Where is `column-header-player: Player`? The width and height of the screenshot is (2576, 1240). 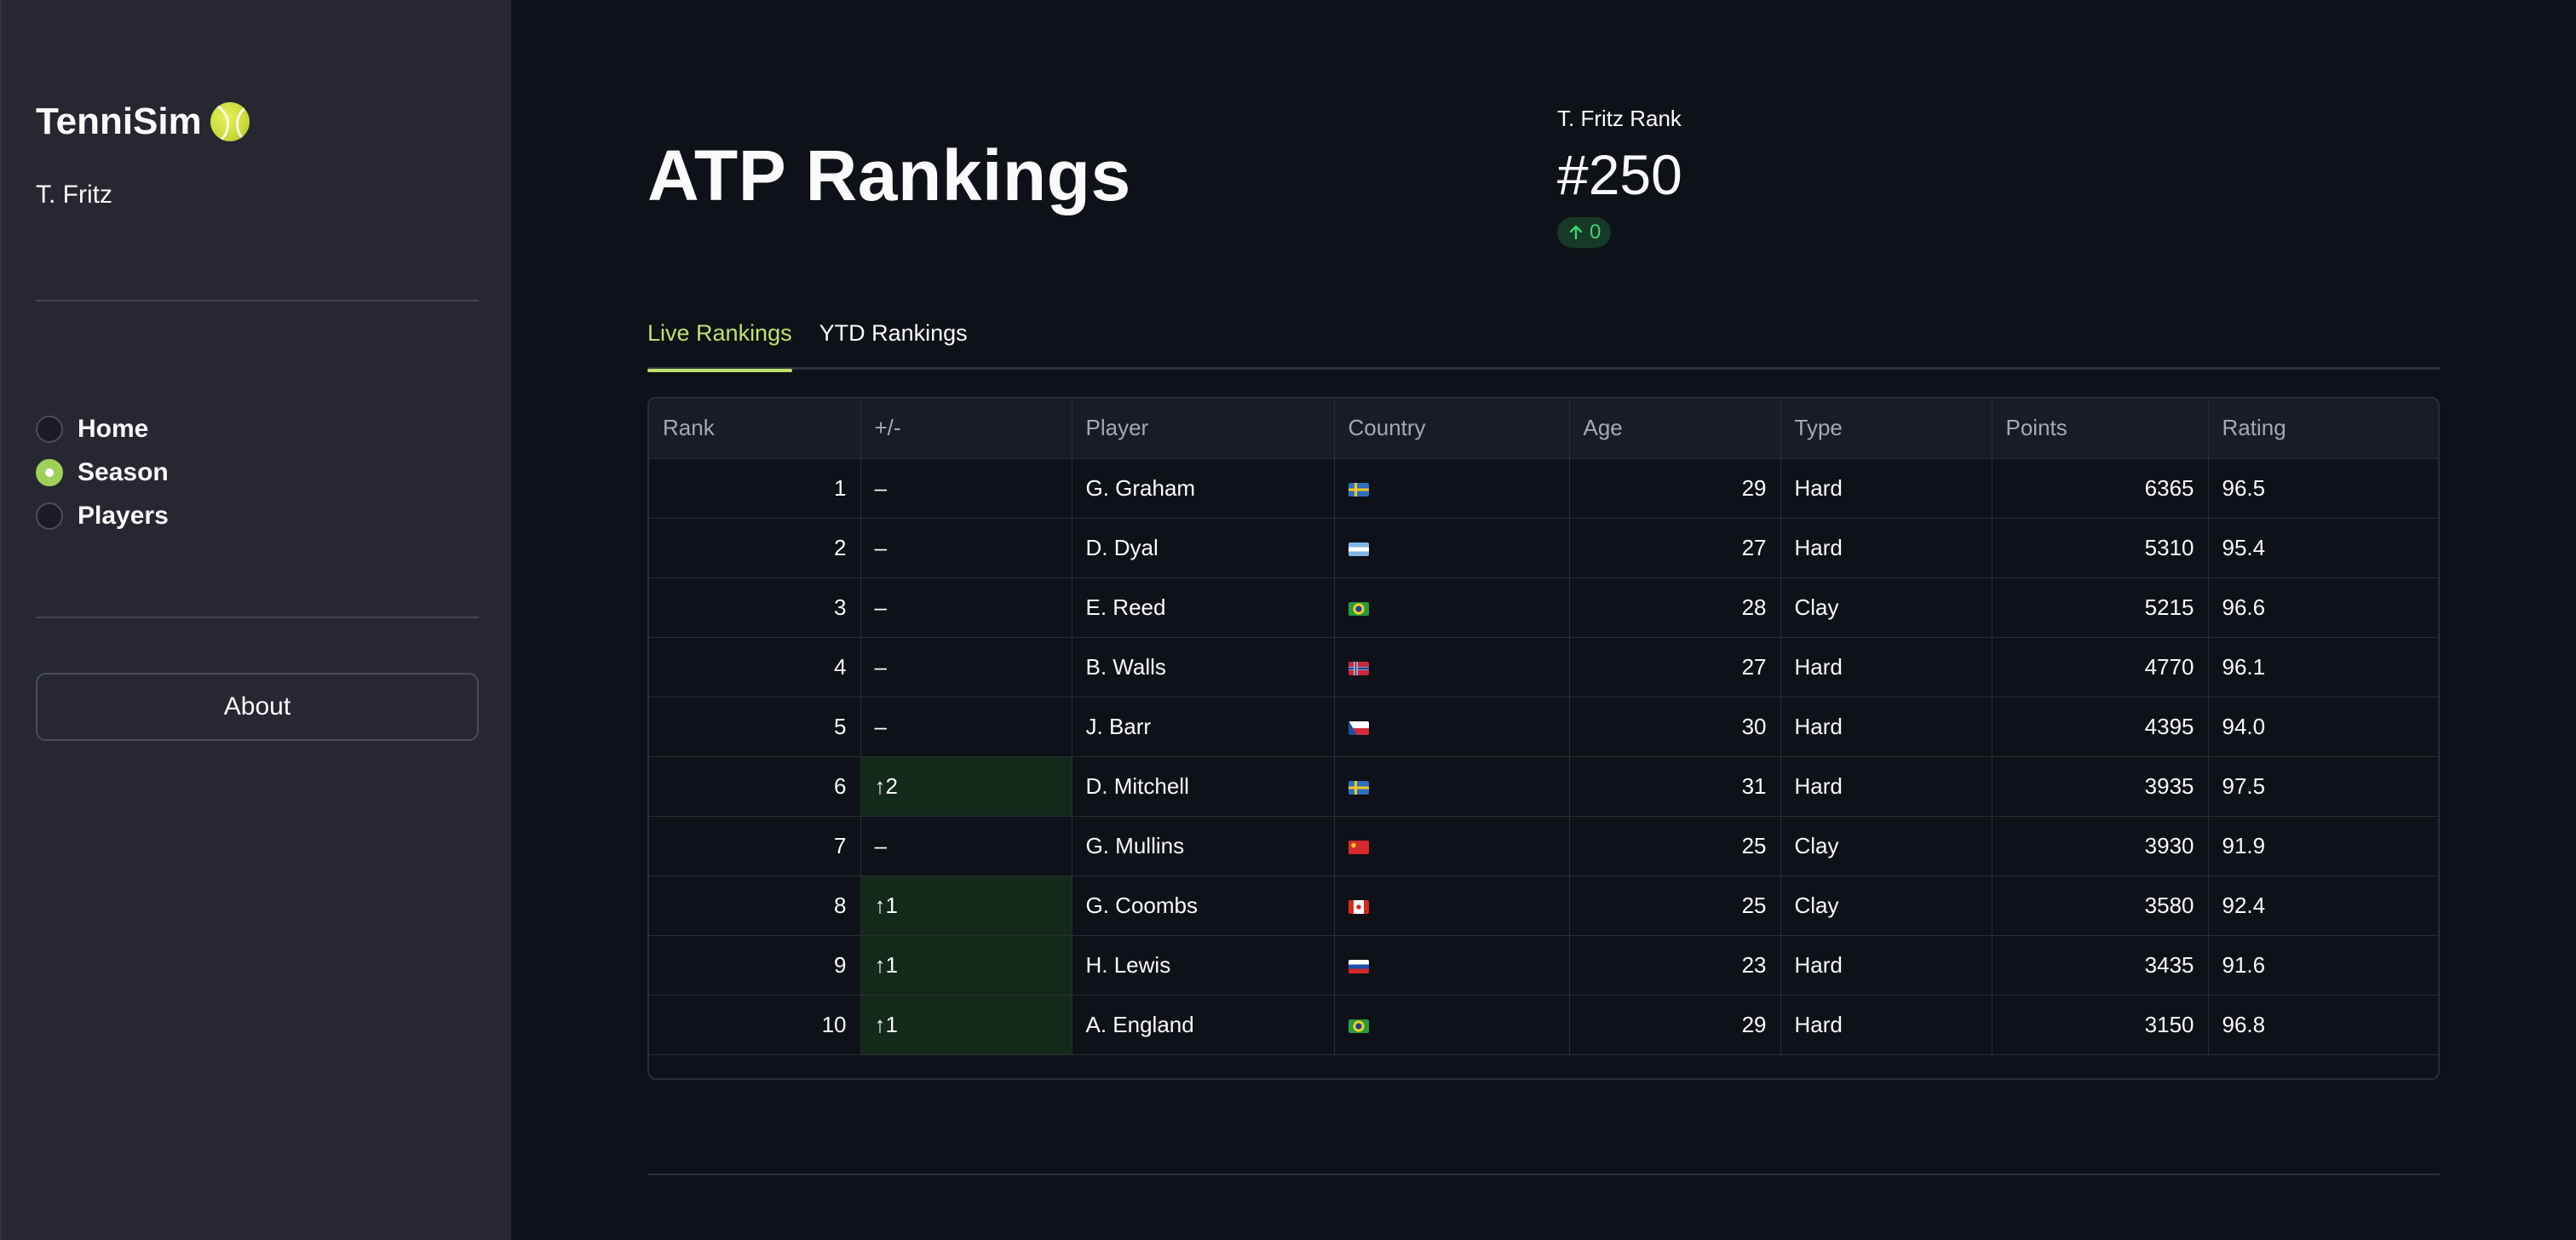 column-header-player: Player is located at coordinates (1203, 429).